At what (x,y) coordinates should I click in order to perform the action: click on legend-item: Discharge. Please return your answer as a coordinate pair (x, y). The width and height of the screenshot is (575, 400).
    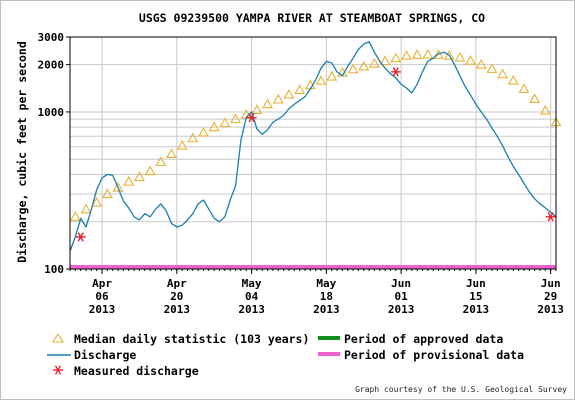
    Looking at the image, I should click on (91, 355).